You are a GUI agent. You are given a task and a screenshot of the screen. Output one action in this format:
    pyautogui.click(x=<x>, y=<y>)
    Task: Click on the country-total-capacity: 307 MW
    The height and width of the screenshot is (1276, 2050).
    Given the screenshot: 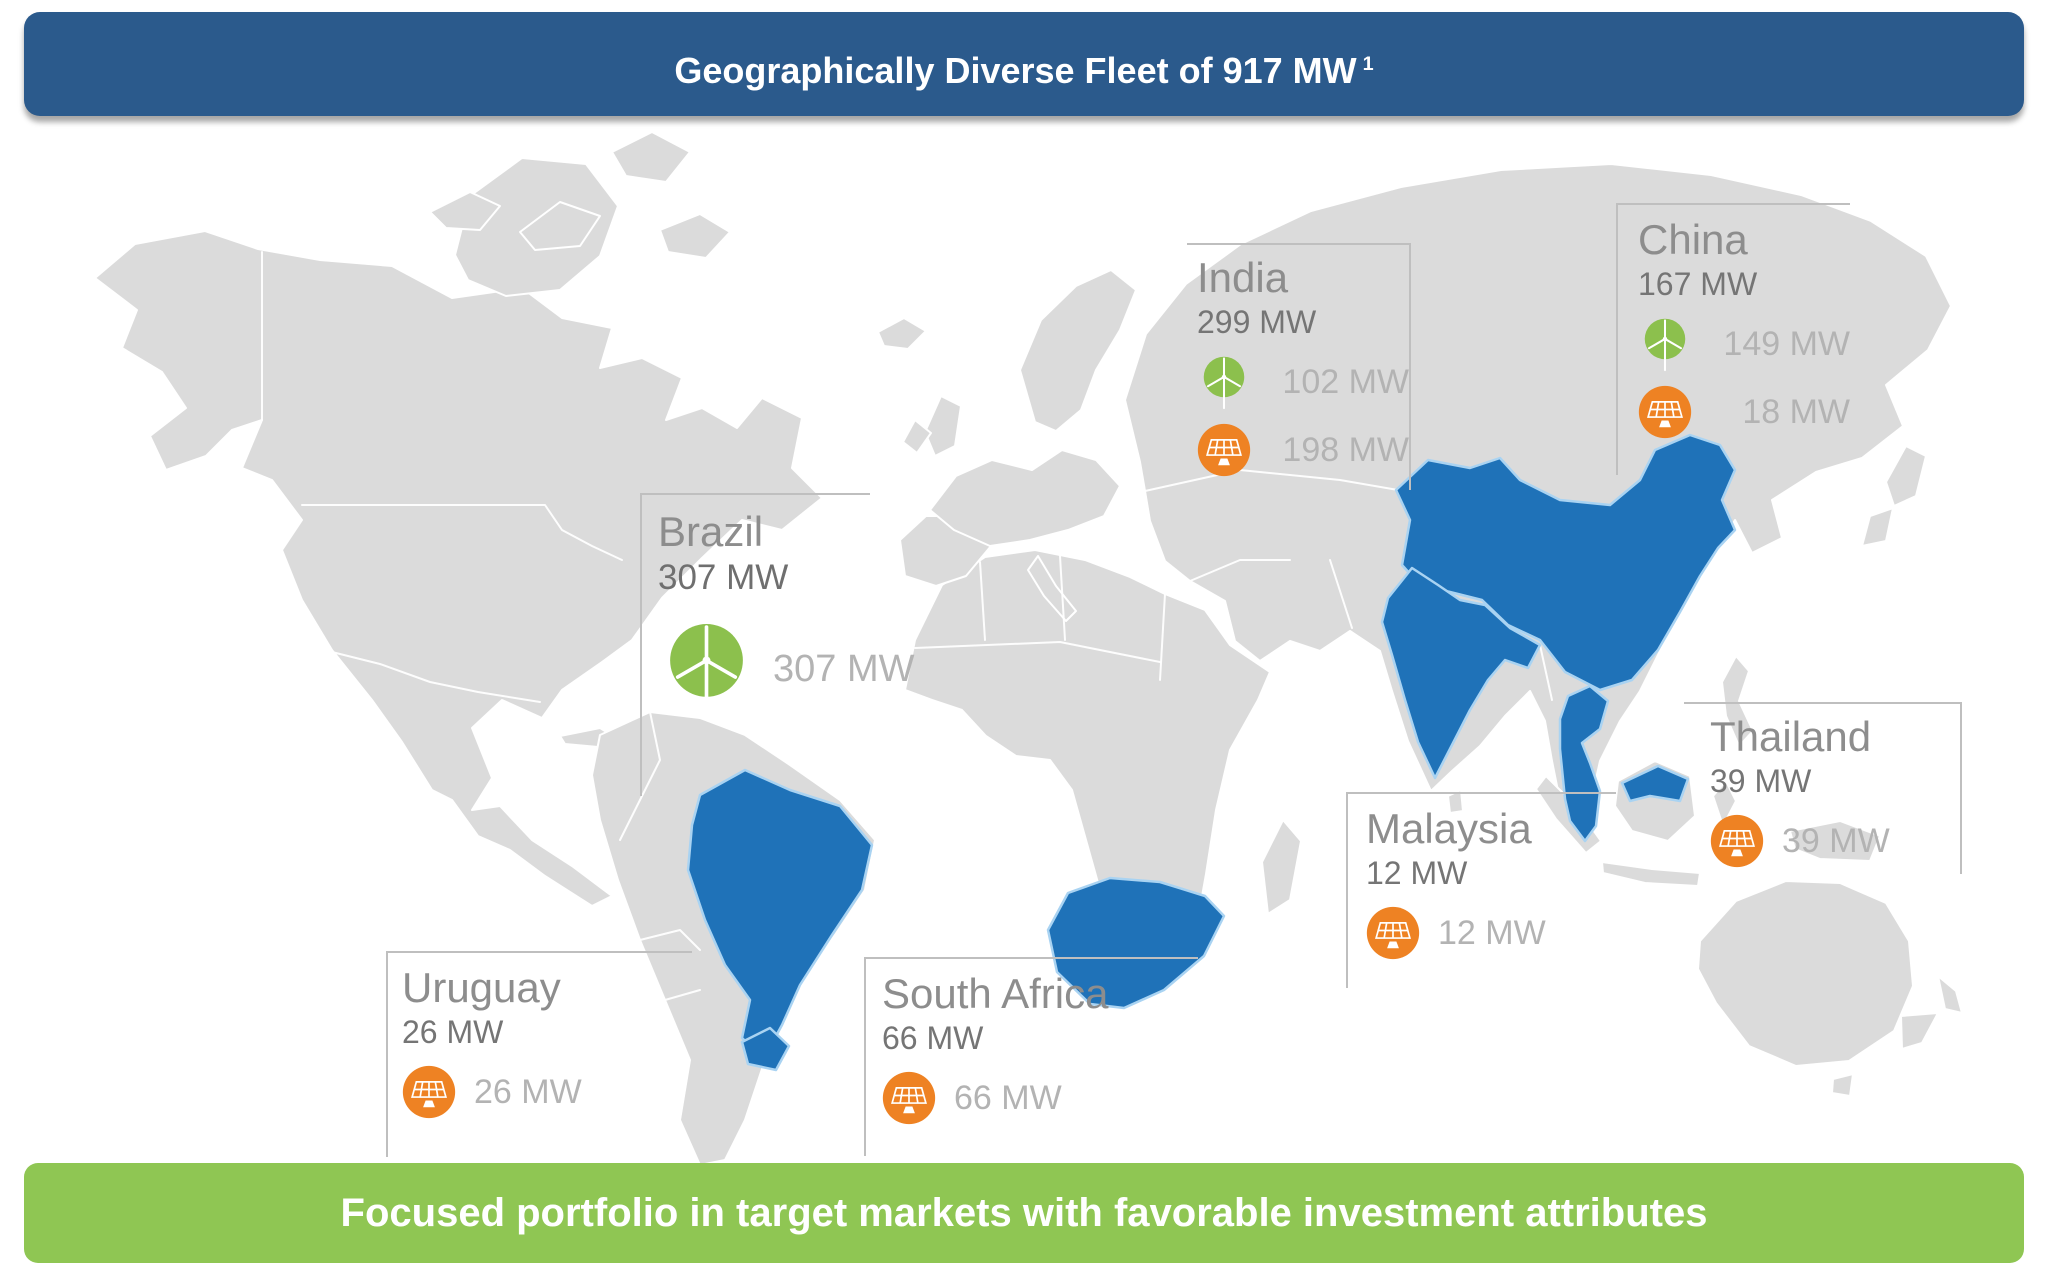 What is the action you would take?
    pyautogui.click(x=723, y=578)
    